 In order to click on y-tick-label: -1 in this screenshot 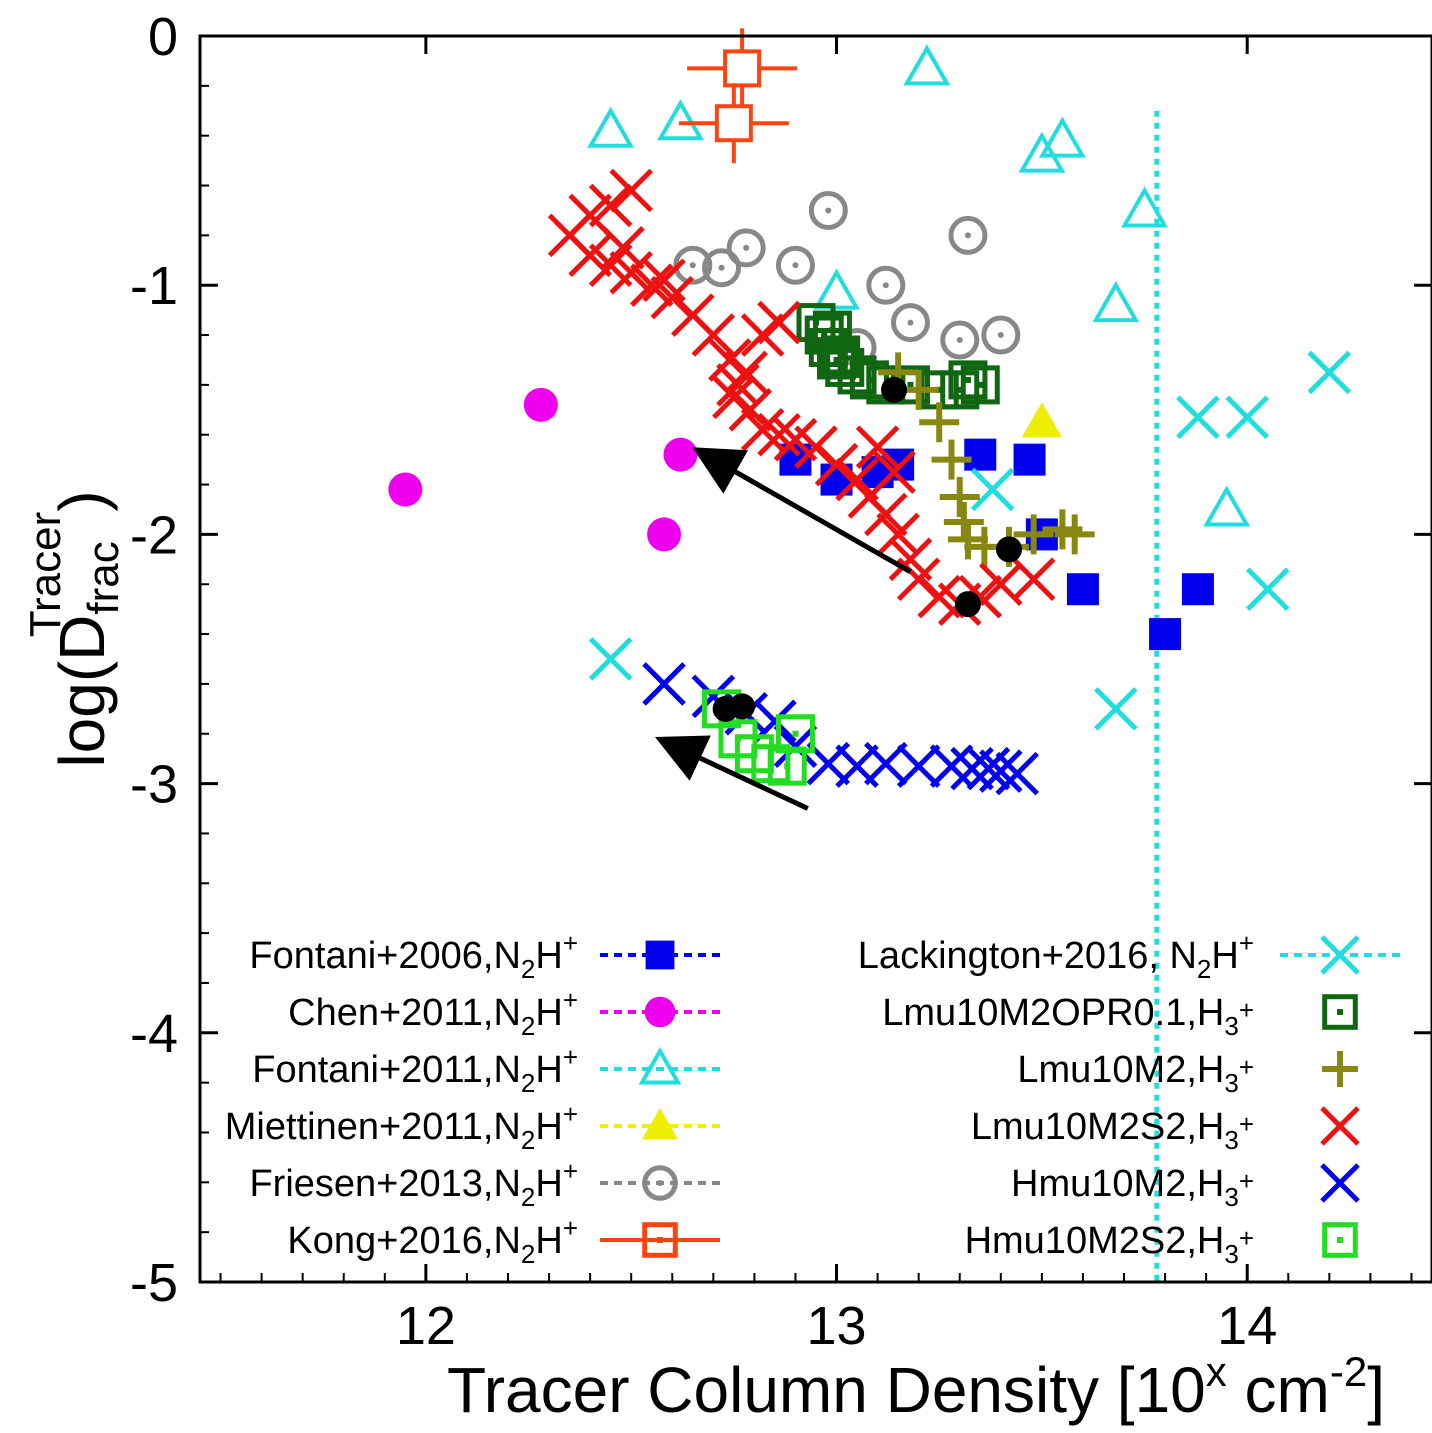, I will do `click(154, 286)`.